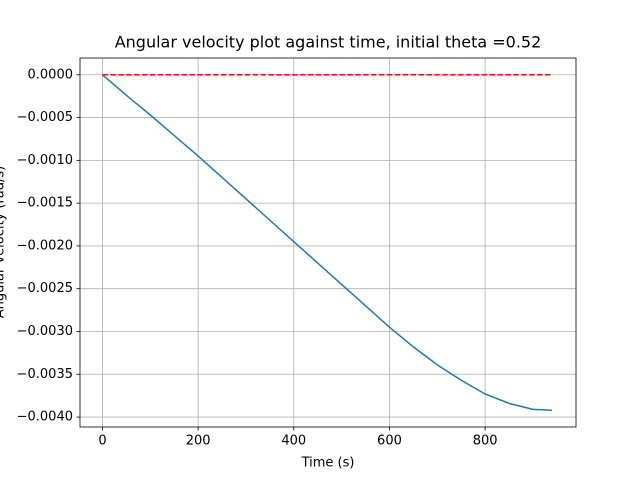  What do you see at coordinates (45, 203) in the screenshot?
I see `y-tick-label: −0.0015` at bounding box center [45, 203].